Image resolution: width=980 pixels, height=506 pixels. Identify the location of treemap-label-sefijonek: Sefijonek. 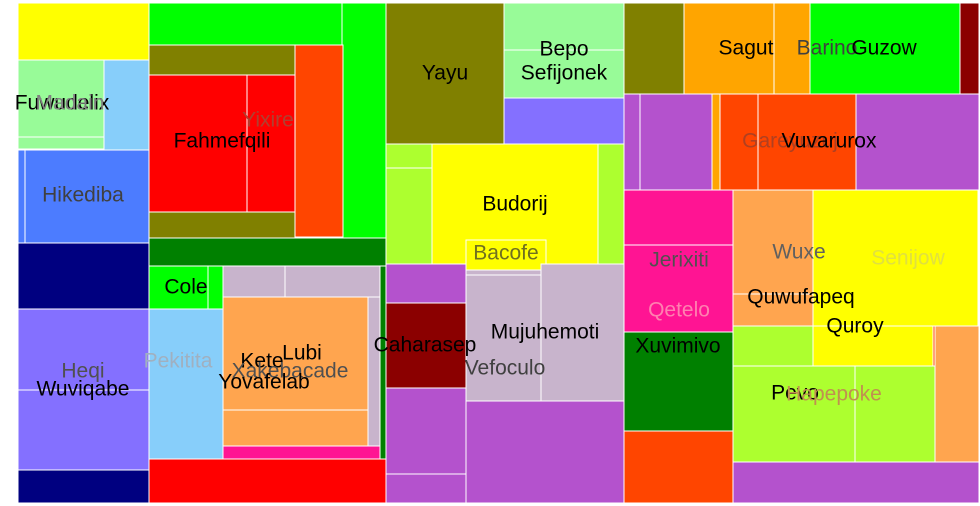
(564, 73).